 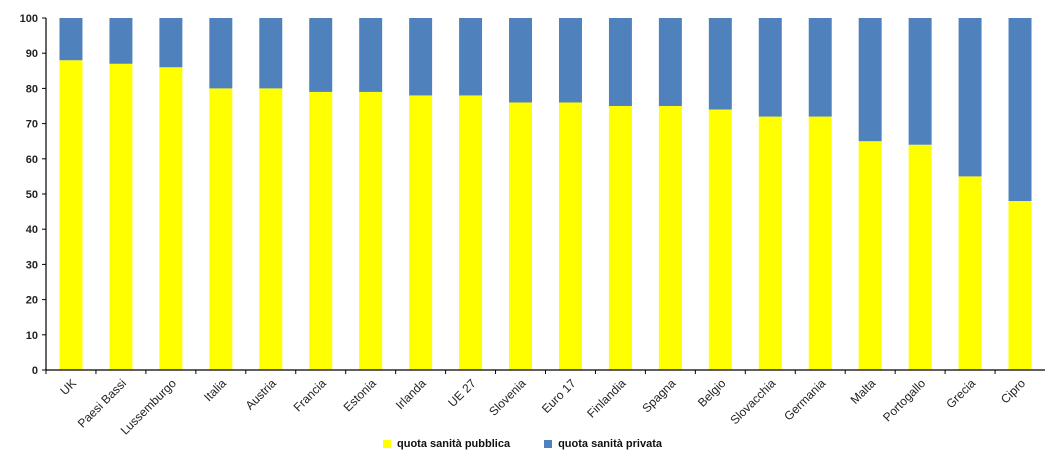 What do you see at coordinates (32, 160) in the screenshot?
I see `y-tick-label: 60` at bounding box center [32, 160].